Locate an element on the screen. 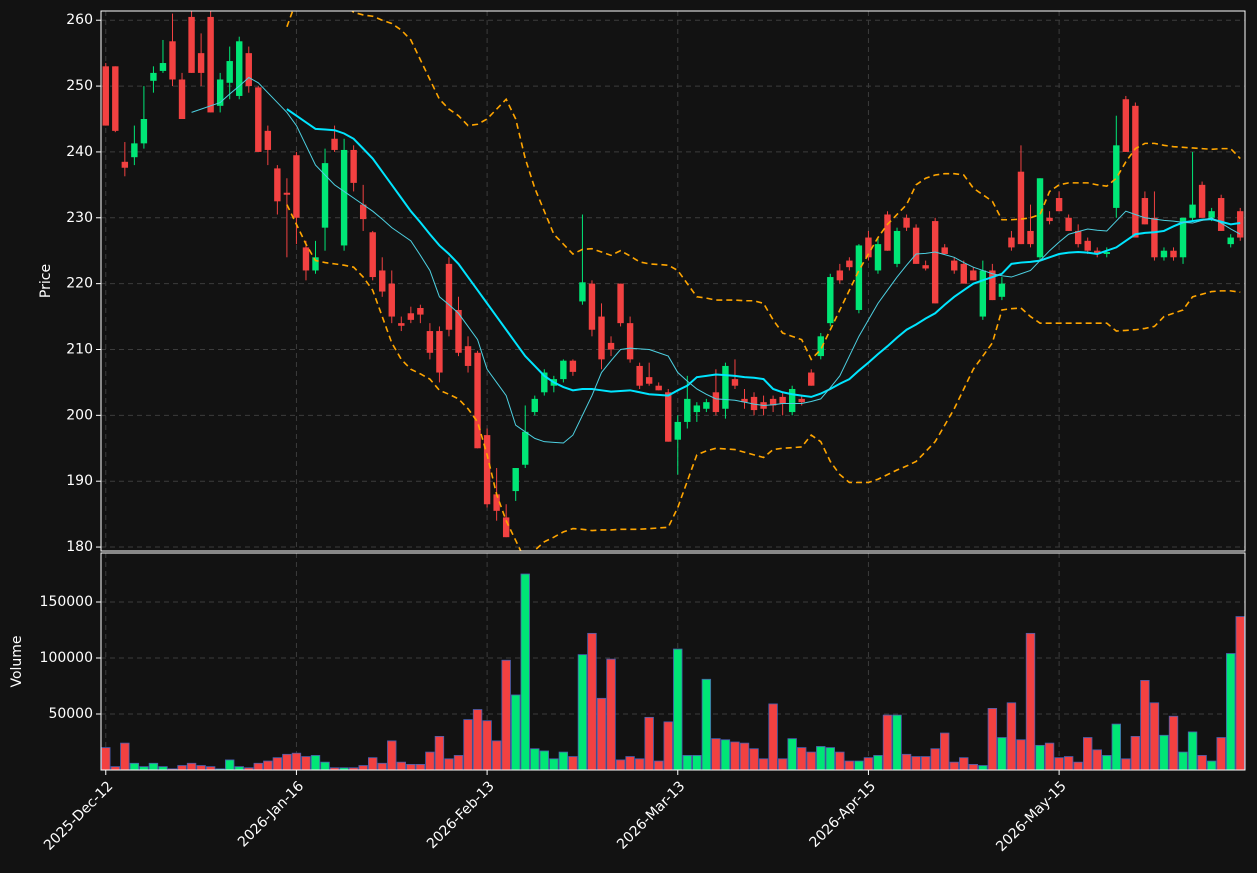 This screenshot has width=1257, height=873. y-tick-label: 220 is located at coordinates (79, 284).